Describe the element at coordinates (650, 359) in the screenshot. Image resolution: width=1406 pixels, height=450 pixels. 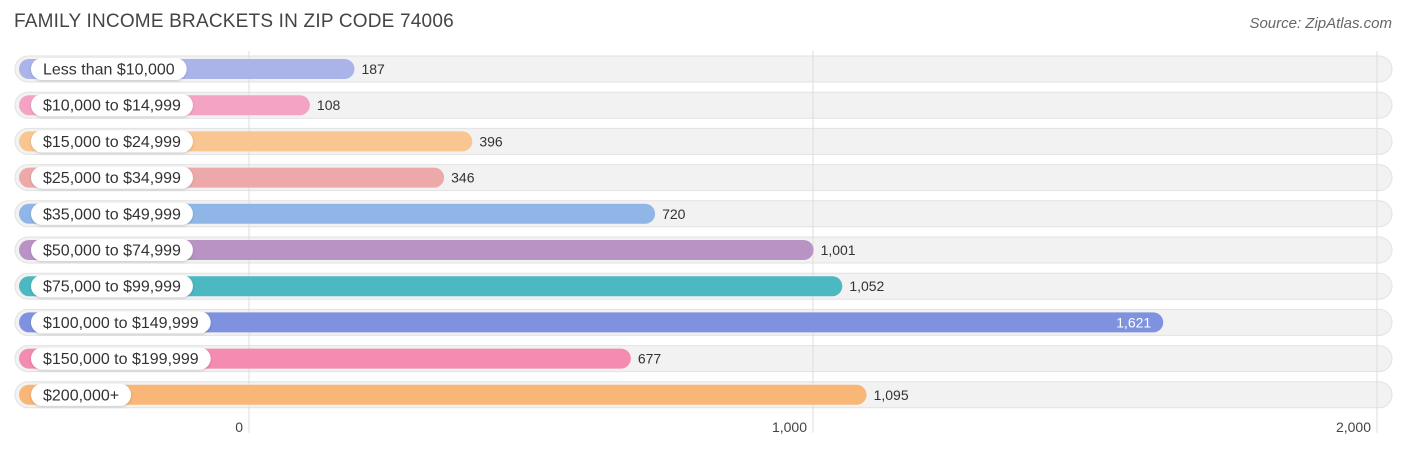
I see `value-label: 677` at that location.